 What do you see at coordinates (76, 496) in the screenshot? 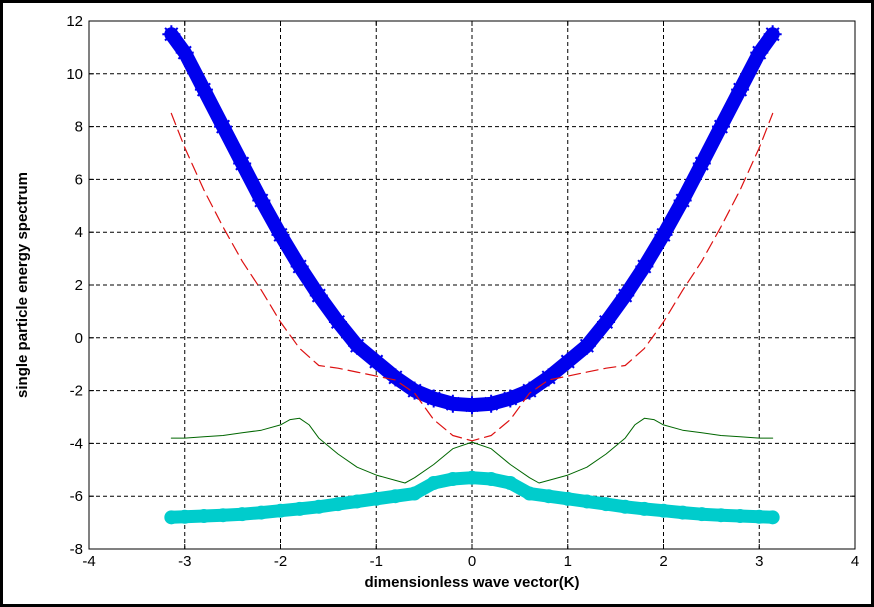
I see `y-tick-label: -6` at bounding box center [76, 496].